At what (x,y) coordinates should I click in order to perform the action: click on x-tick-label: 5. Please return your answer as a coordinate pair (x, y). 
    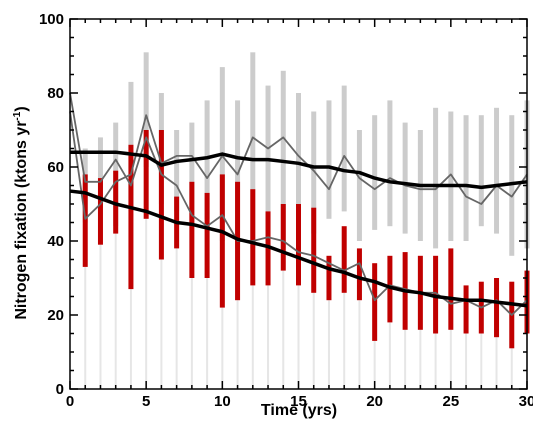
    Looking at the image, I should click on (146, 401).